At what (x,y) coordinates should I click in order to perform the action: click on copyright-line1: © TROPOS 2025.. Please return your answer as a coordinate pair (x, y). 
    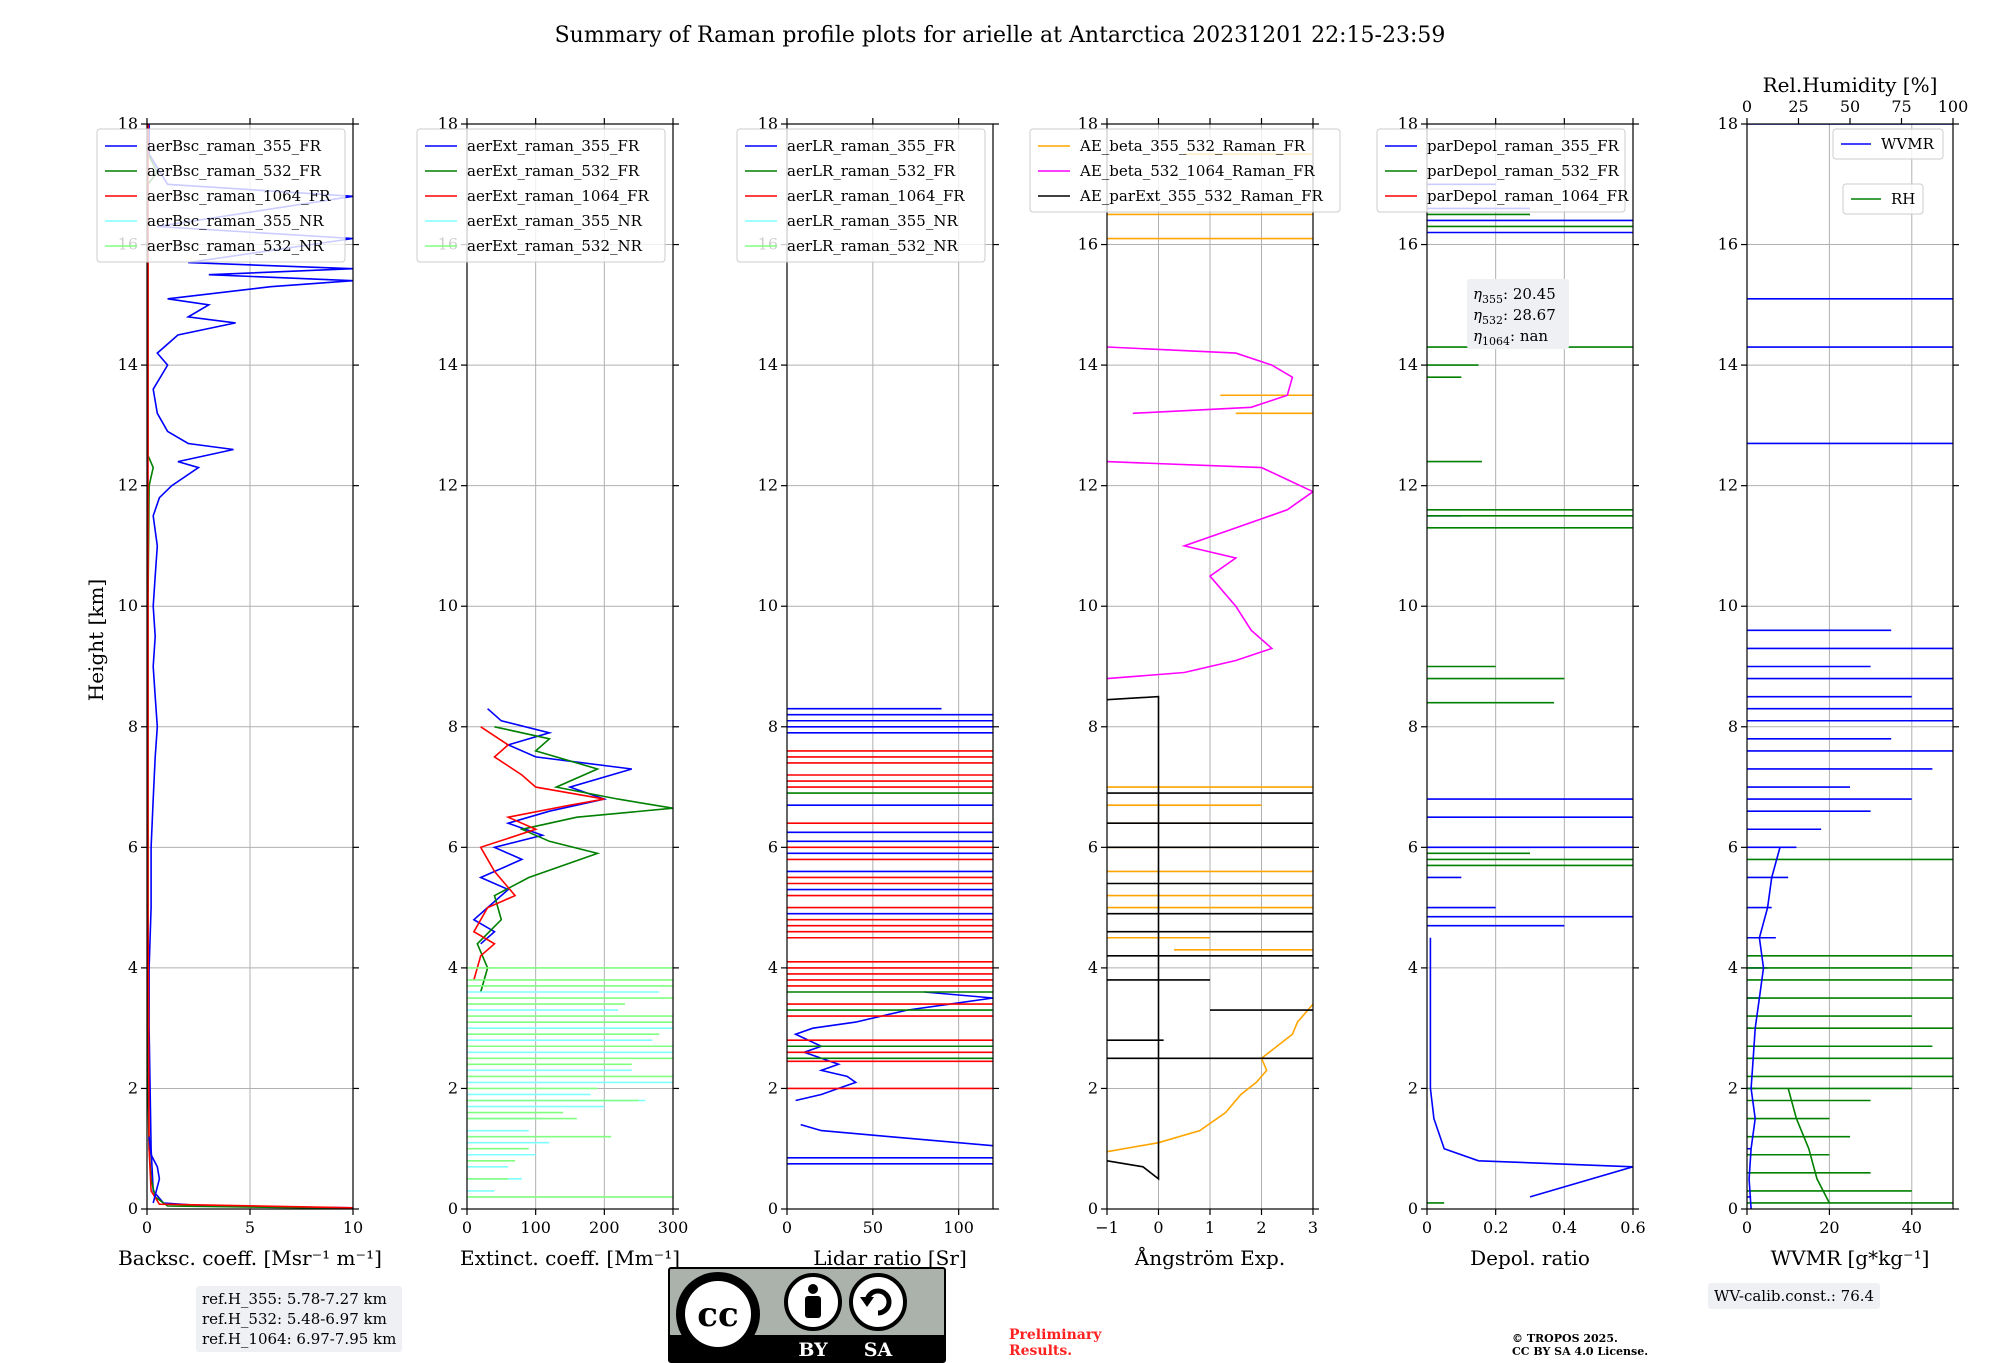
    Looking at the image, I should click on (1565, 1338).